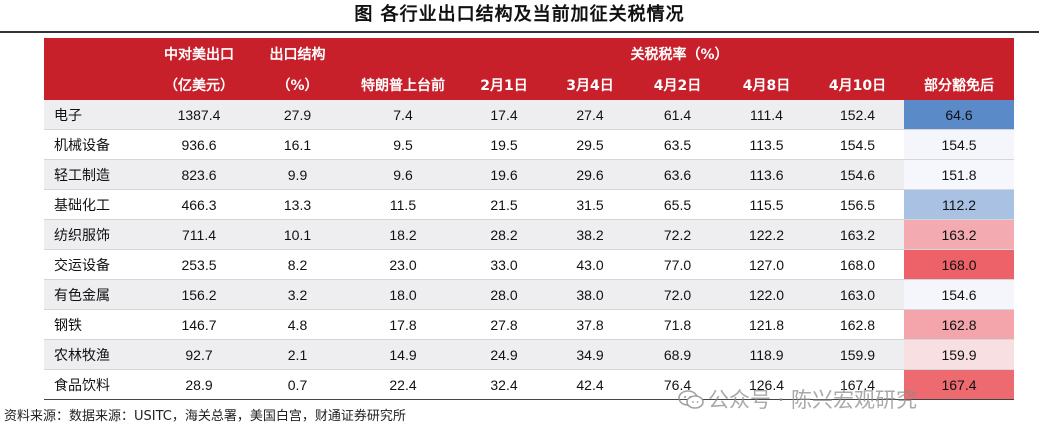 The width and height of the screenshot is (1039, 435). I want to click on tariff-apr-10-cell: 168.0, so click(857, 264).